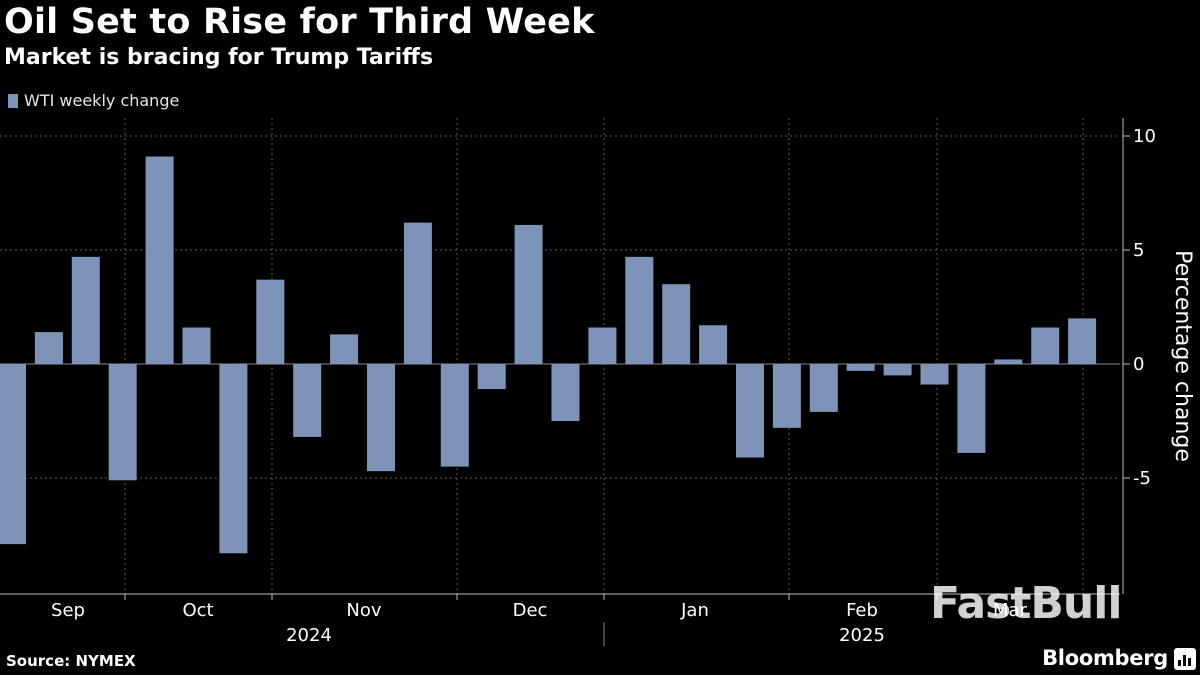 The height and width of the screenshot is (675, 1200). What do you see at coordinates (197, 610) in the screenshot?
I see `x-tick-label: Oct` at bounding box center [197, 610].